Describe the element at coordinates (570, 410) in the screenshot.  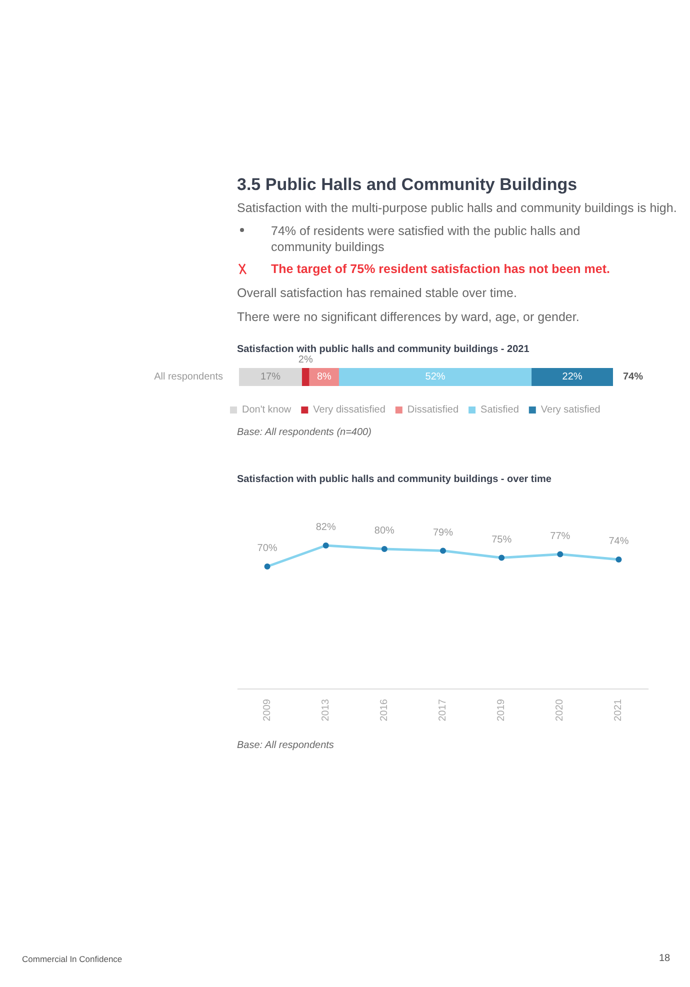
I see `legend-label: Very satisfied` at that location.